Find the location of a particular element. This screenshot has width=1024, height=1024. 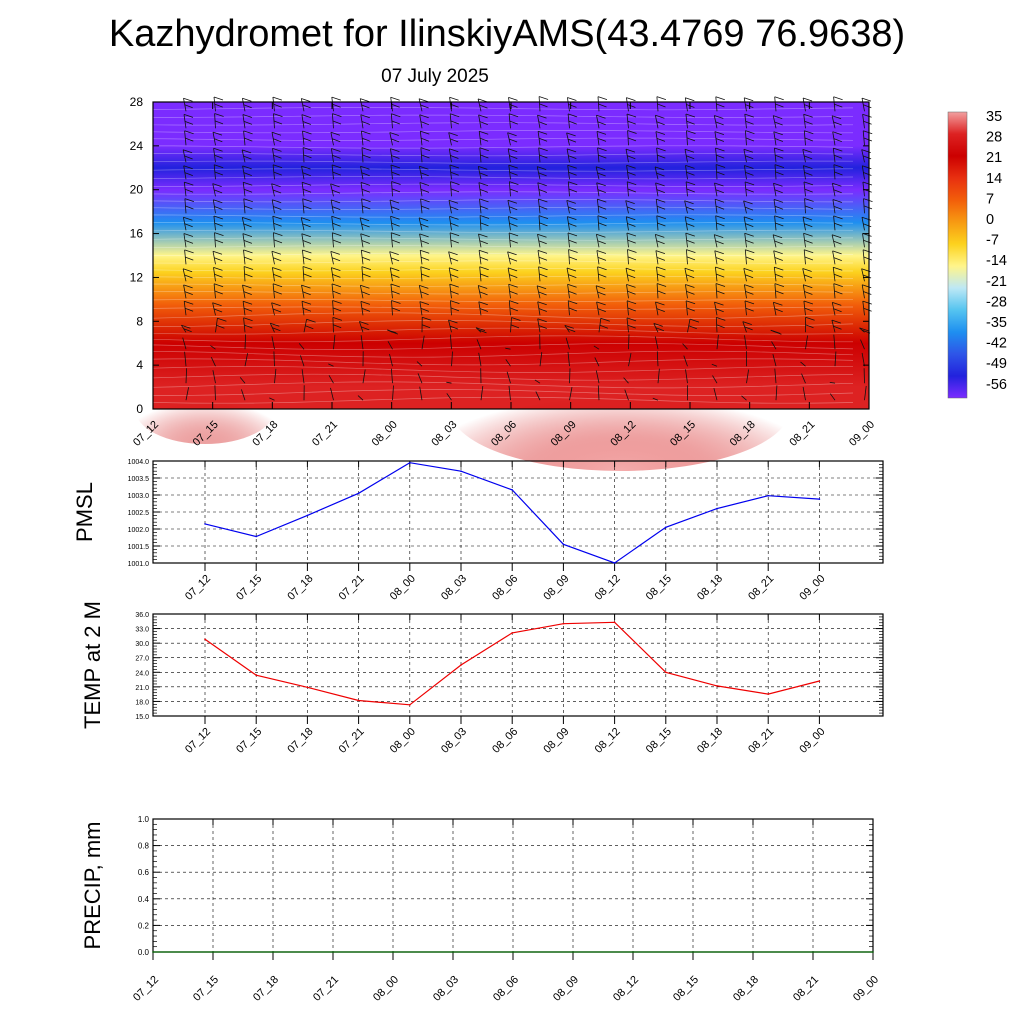

colorbar-label: 35 is located at coordinates (994, 117).